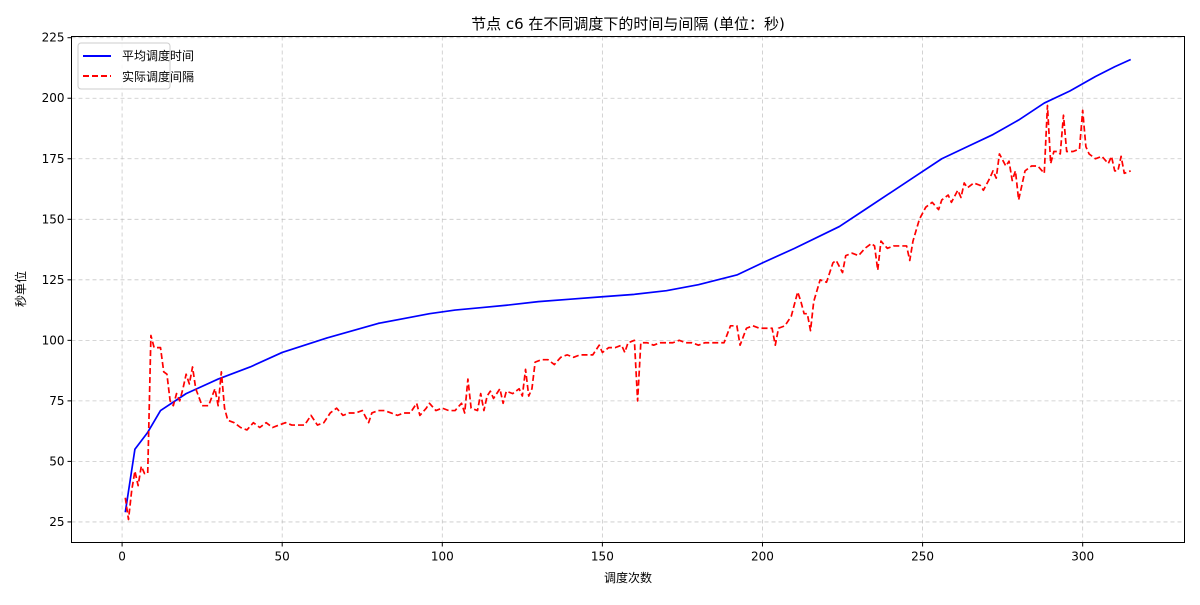 The width and height of the screenshot is (1200, 605). Describe the element at coordinates (1082, 557) in the screenshot. I see `x-tick-label: 300` at that location.